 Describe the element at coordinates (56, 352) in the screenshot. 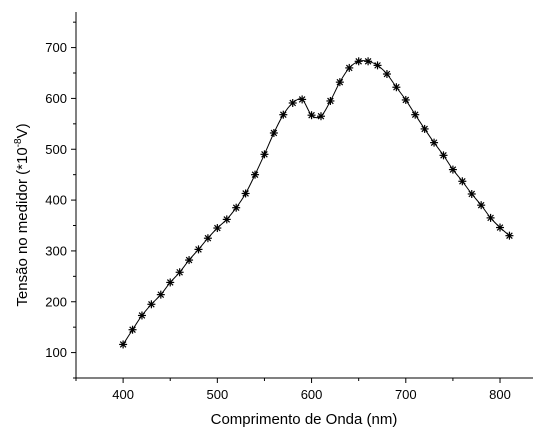

I see `y-tick-label: 100` at that location.